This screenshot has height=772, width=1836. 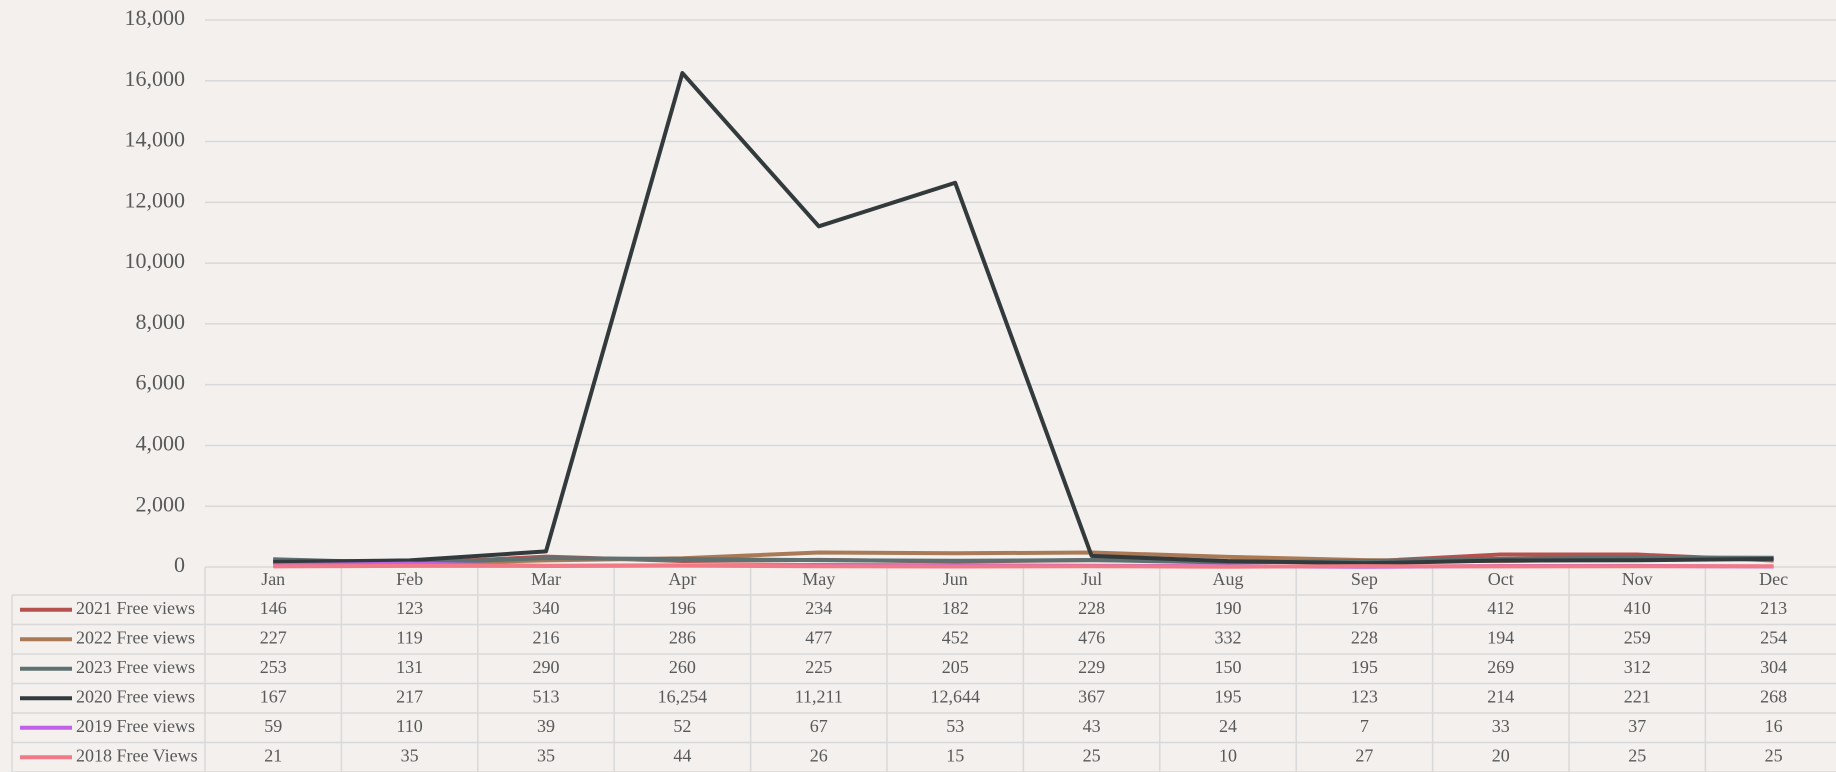 I want to click on legend-label: 2022 Free views, so click(x=135, y=637).